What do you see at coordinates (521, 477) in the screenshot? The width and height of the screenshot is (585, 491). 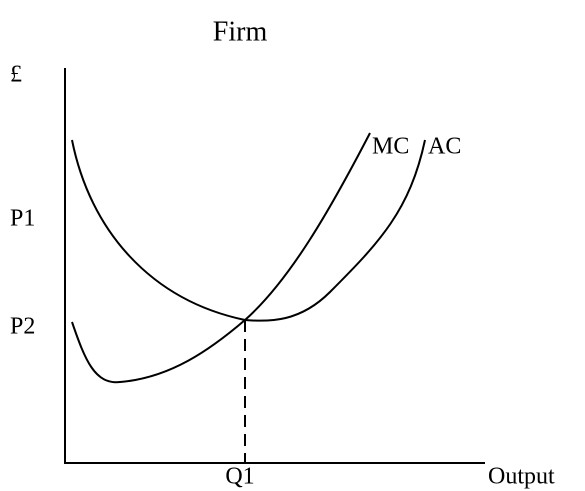 I see `x-axis-label: Output` at bounding box center [521, 477].